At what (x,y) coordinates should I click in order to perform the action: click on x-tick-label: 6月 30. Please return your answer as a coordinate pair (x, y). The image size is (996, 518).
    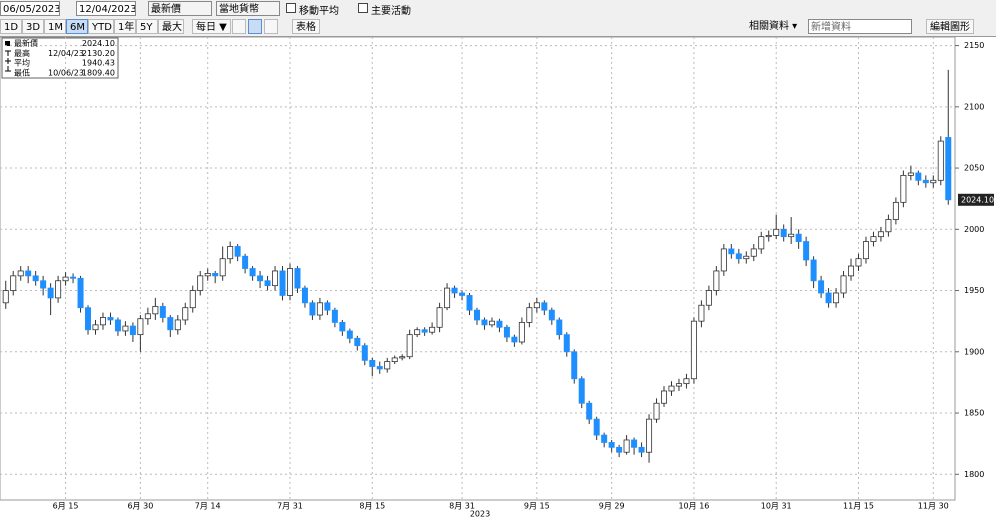
    Looking at the image, I should click on (140, 506).